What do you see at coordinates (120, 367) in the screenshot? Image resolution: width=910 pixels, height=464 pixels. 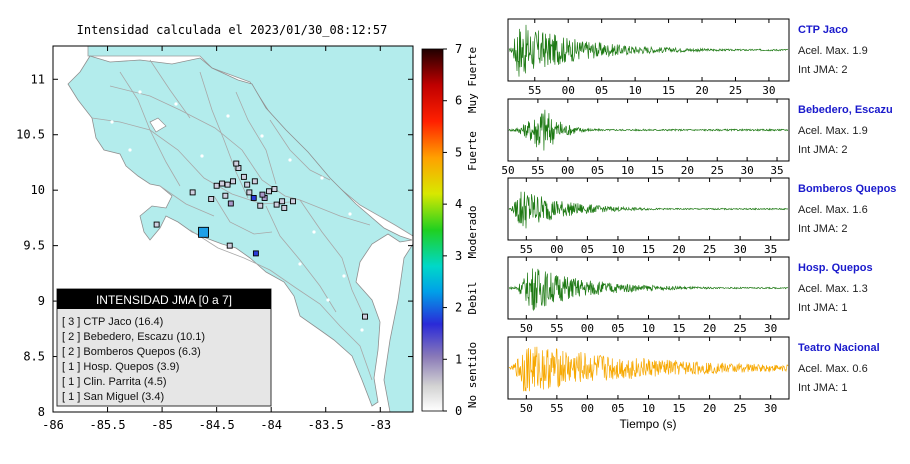 I see `legend-item: [ 1 ] Hosp. Quepos (3.9)` at bounding box center [120, 367].